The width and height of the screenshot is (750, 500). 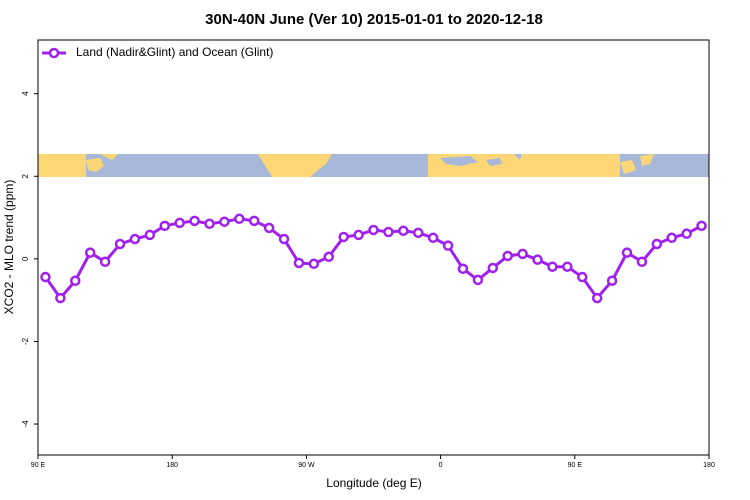 I want to click on y-tick-label: -4, so click(x=25, y=424).